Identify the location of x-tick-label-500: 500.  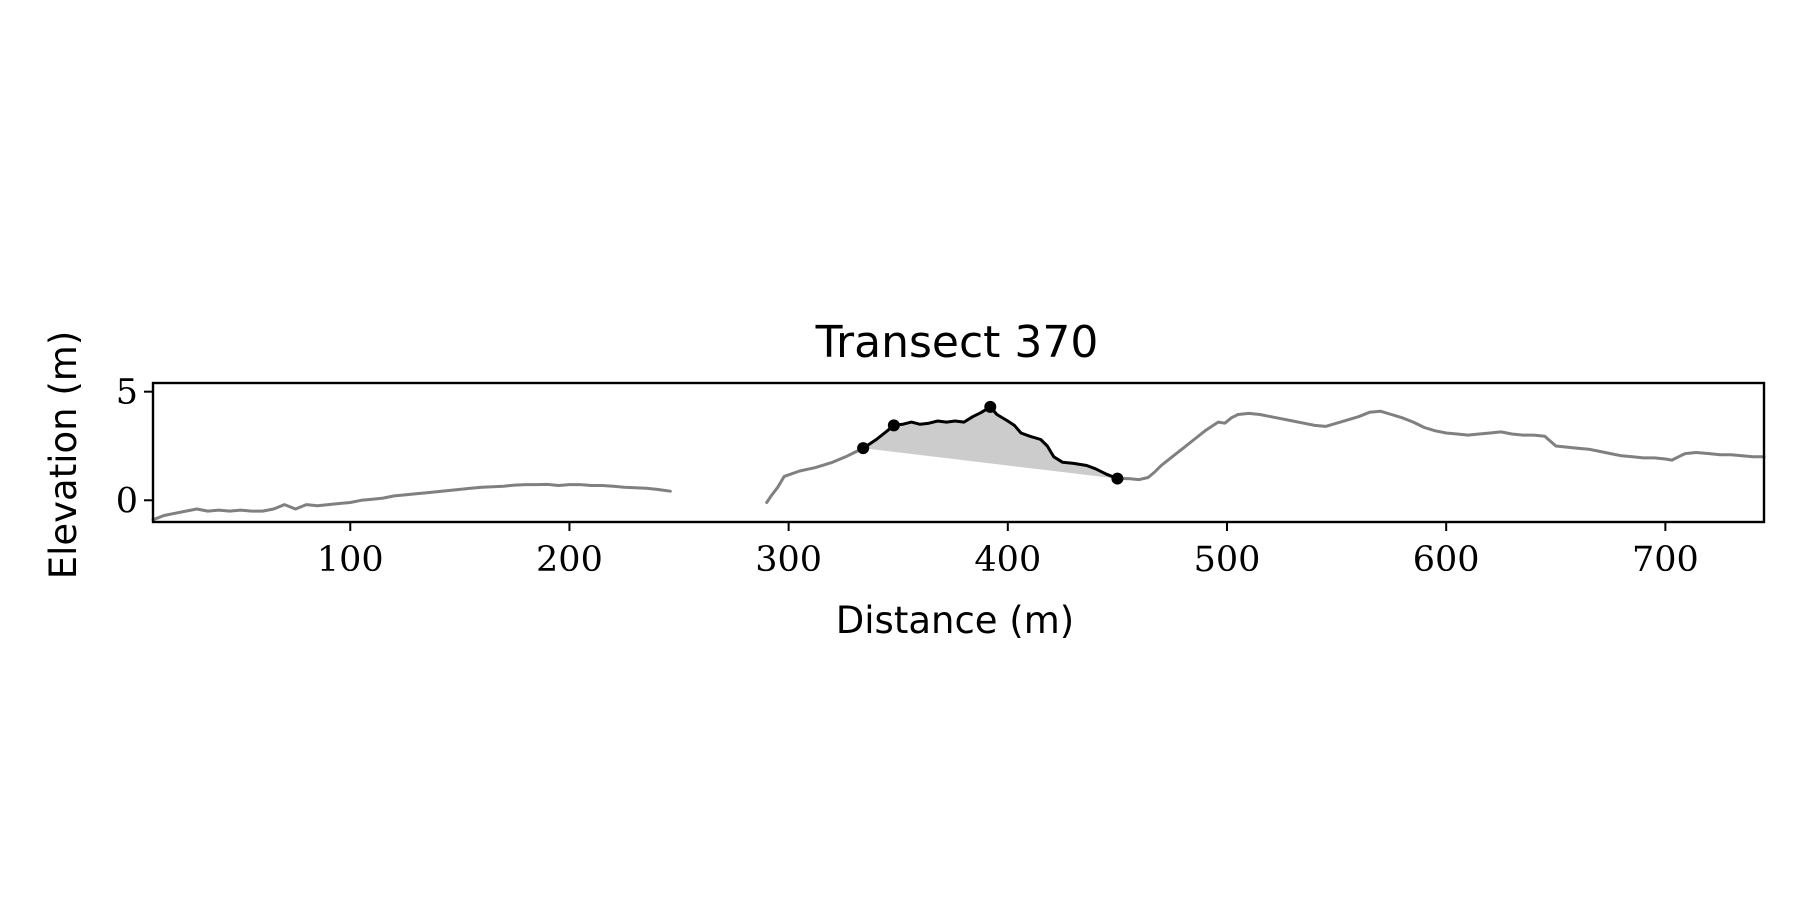
(1227, 560).